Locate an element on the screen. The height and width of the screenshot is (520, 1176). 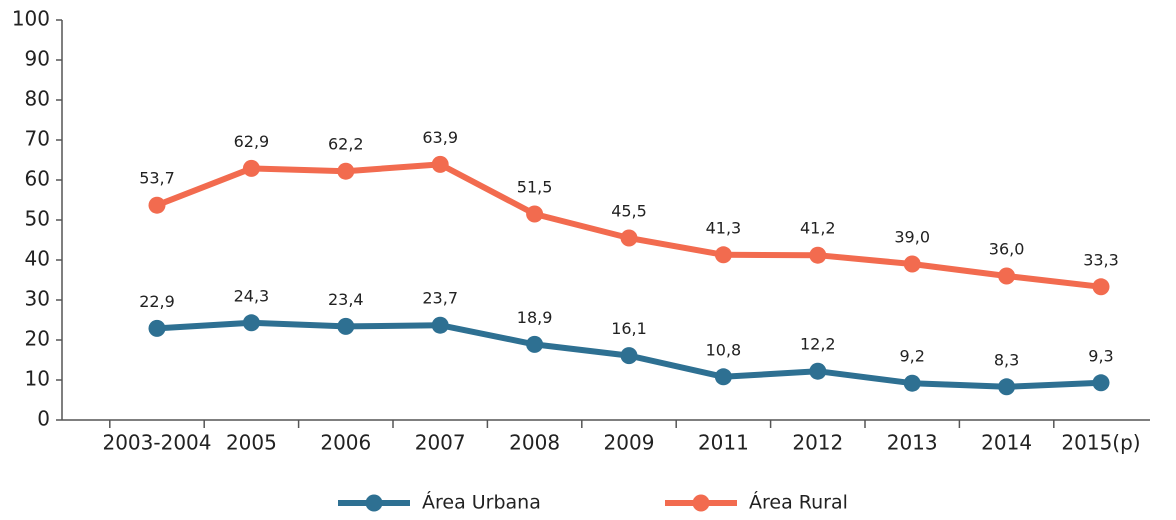
y-tick-label: 70 is located at coordinates (37, 139).